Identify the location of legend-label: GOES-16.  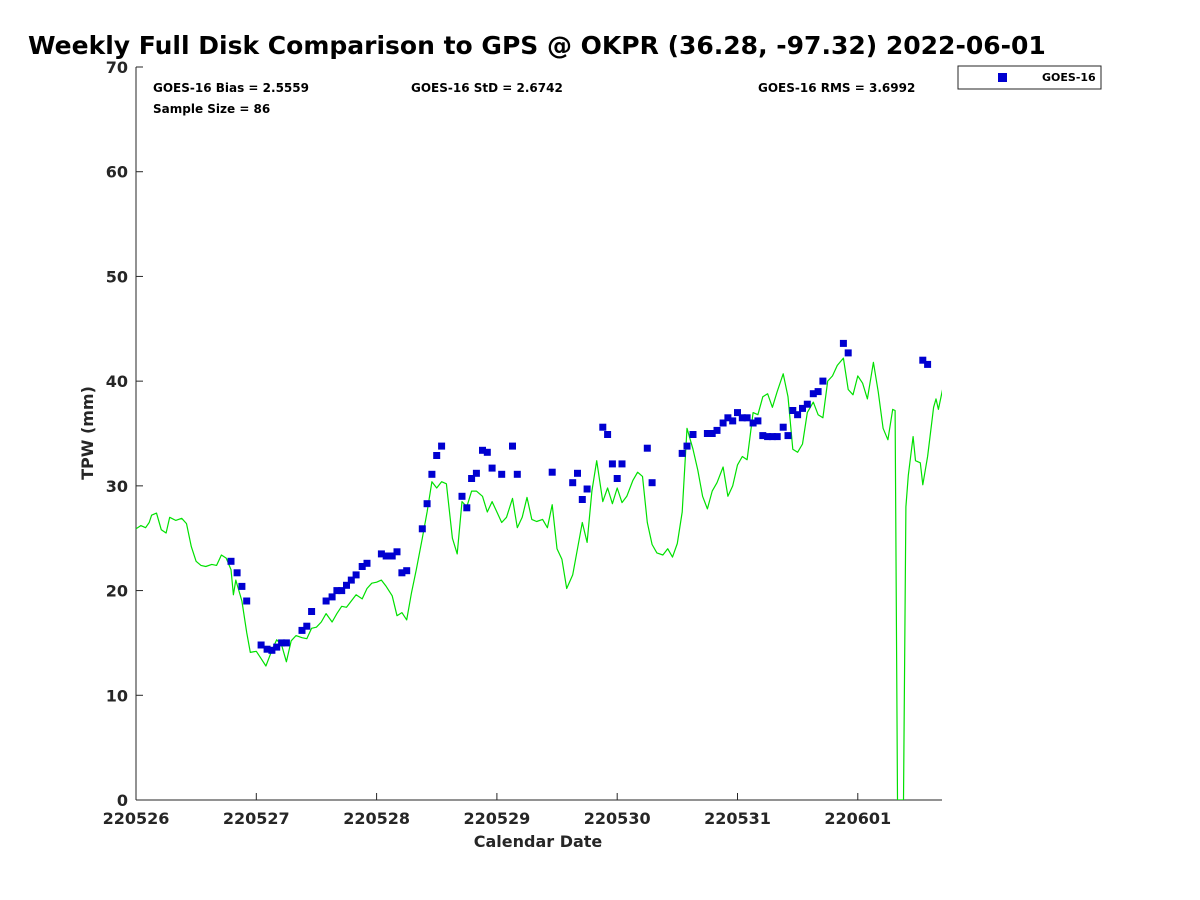
(1069, 77).